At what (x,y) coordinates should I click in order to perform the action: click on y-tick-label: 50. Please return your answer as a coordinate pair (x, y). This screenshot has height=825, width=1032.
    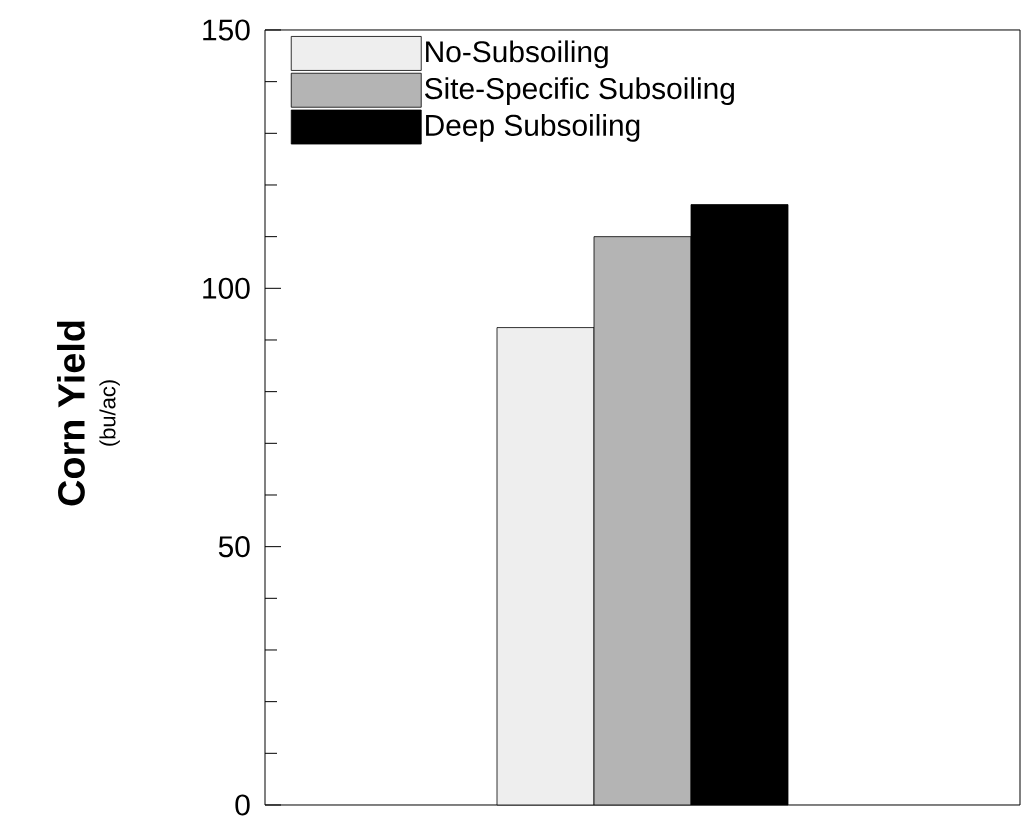
    Looking at the image, I should click on (234, 547).